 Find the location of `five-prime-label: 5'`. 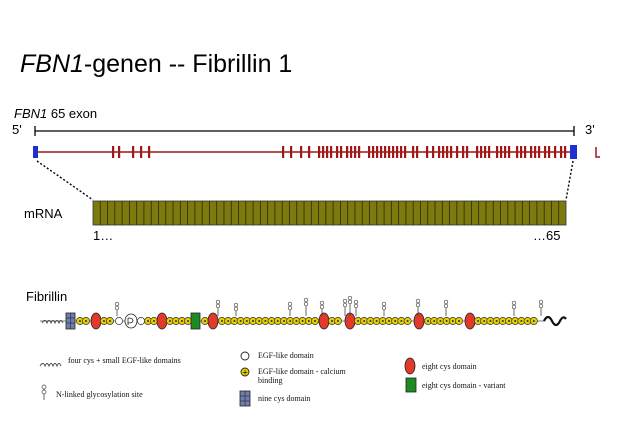

five-prime-label: 5' is located at coordinates (17, 129).